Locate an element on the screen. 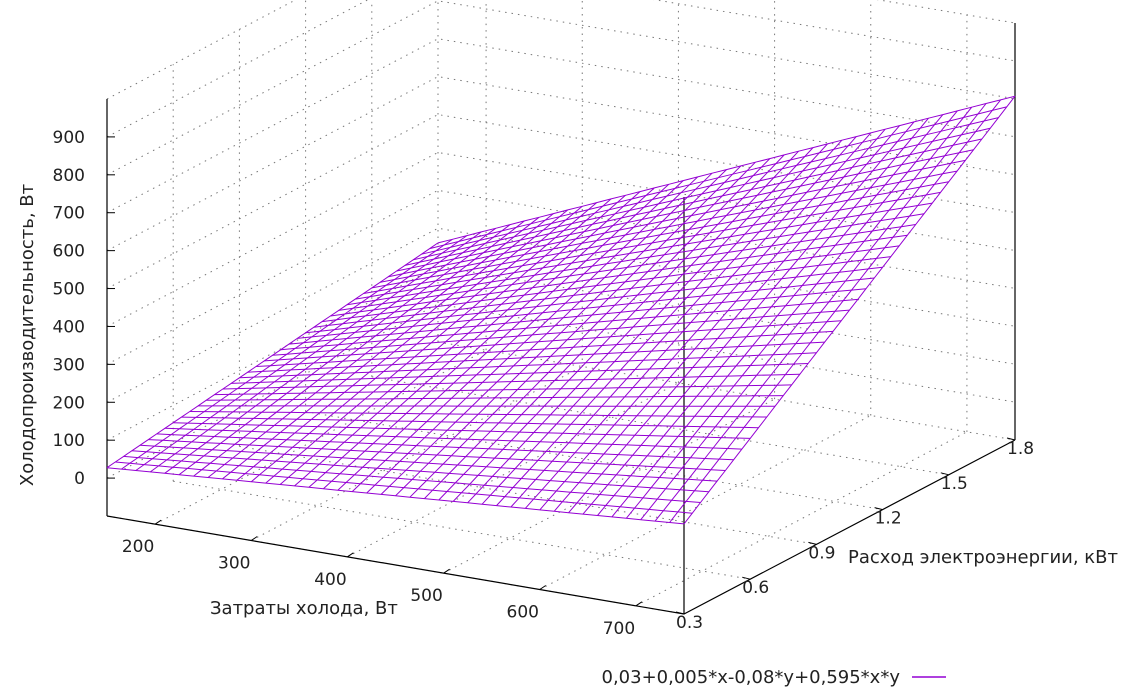  z-tick-label: 300 is located at coordinates (69, 365).